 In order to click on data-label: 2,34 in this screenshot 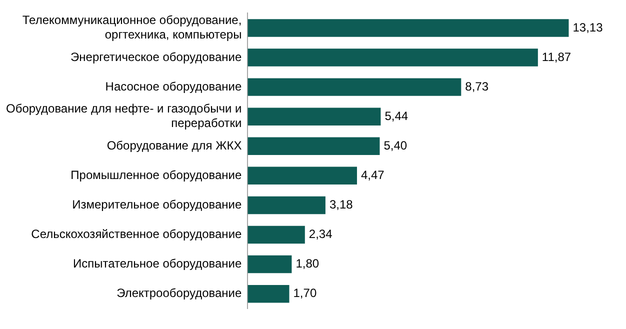, I will do `click(320, 234)`.